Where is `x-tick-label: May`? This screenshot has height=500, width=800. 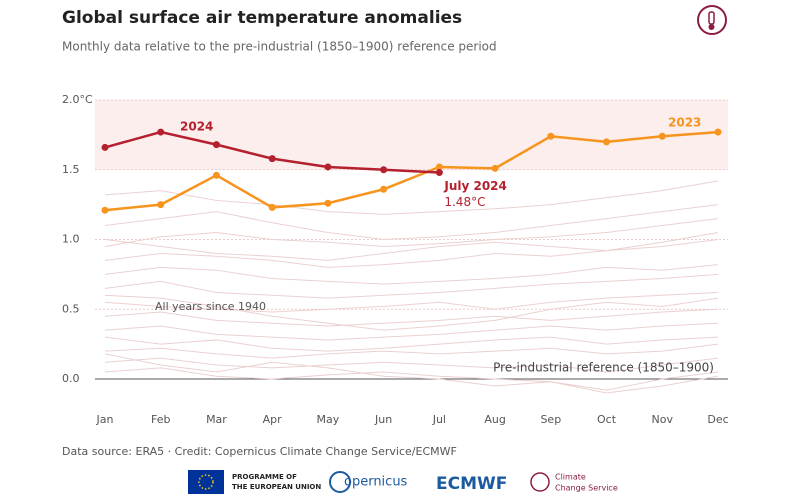 x-tick-label: May is located at coordinates (328, 419).